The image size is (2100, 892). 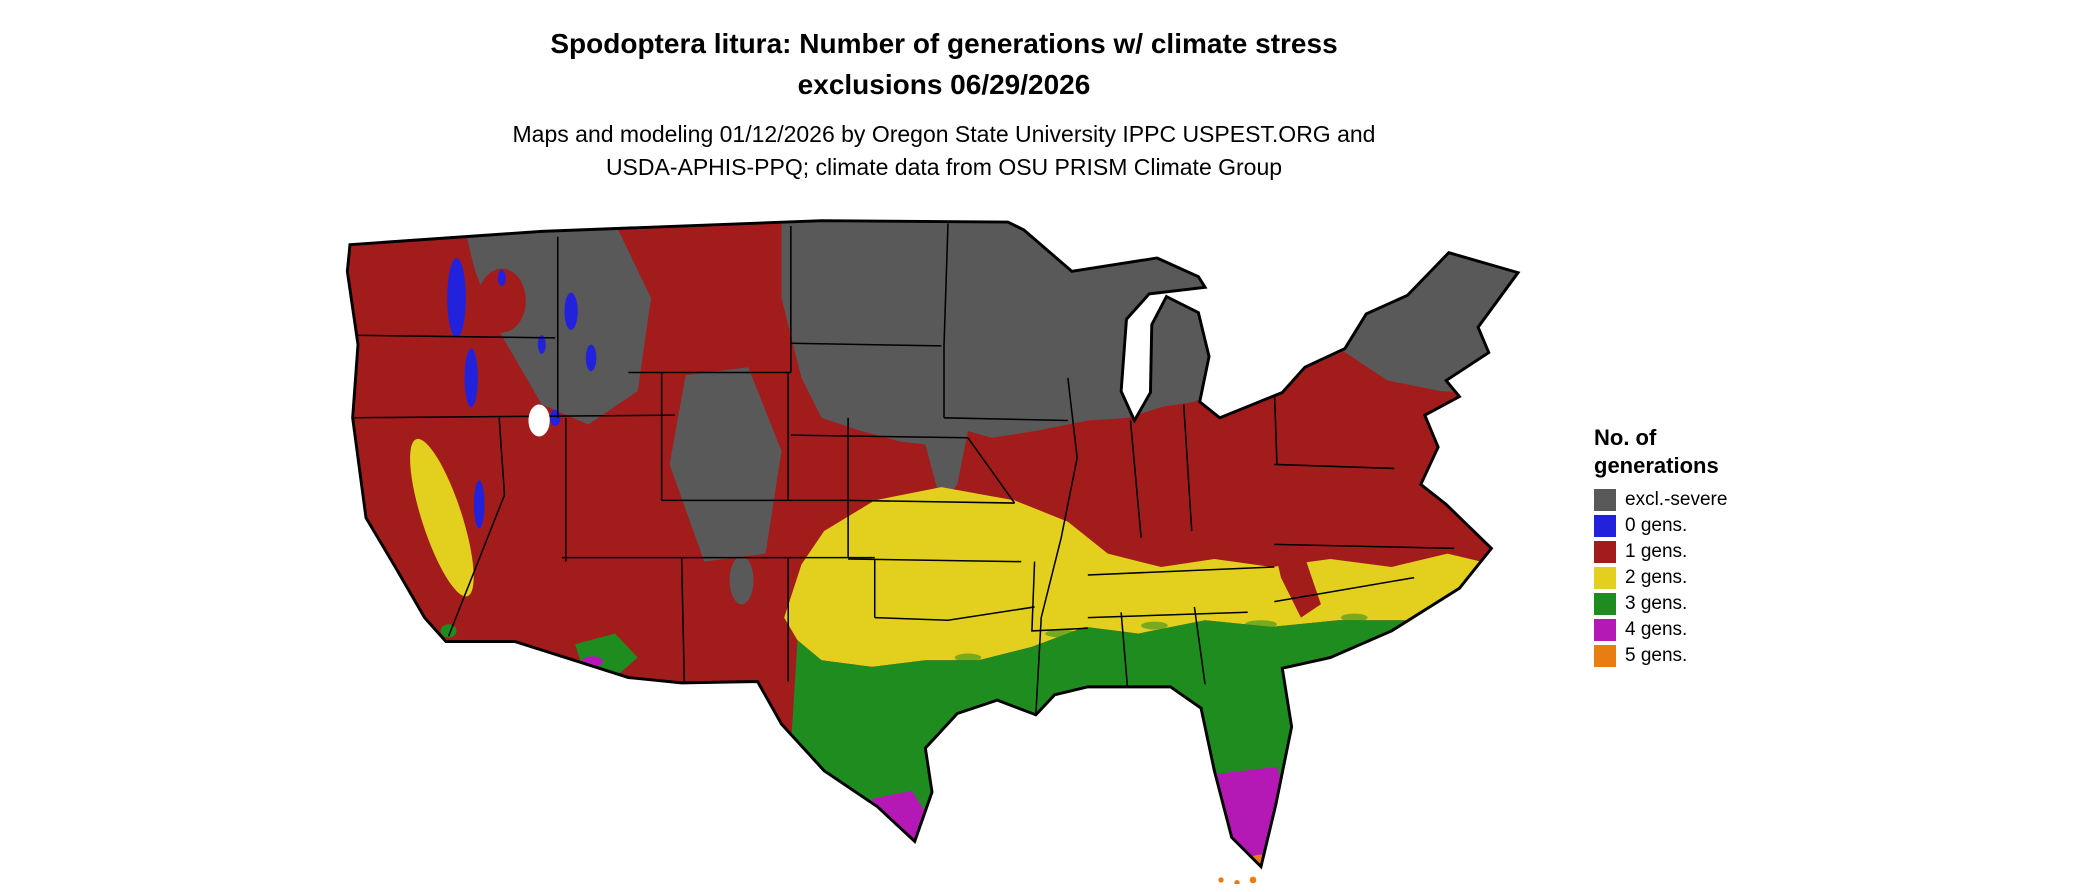 What do you see at coordinates (1237, 881) in the screenshot?
I see `map-region-5gen-florida-keys` at bounding box center [1237, 881].